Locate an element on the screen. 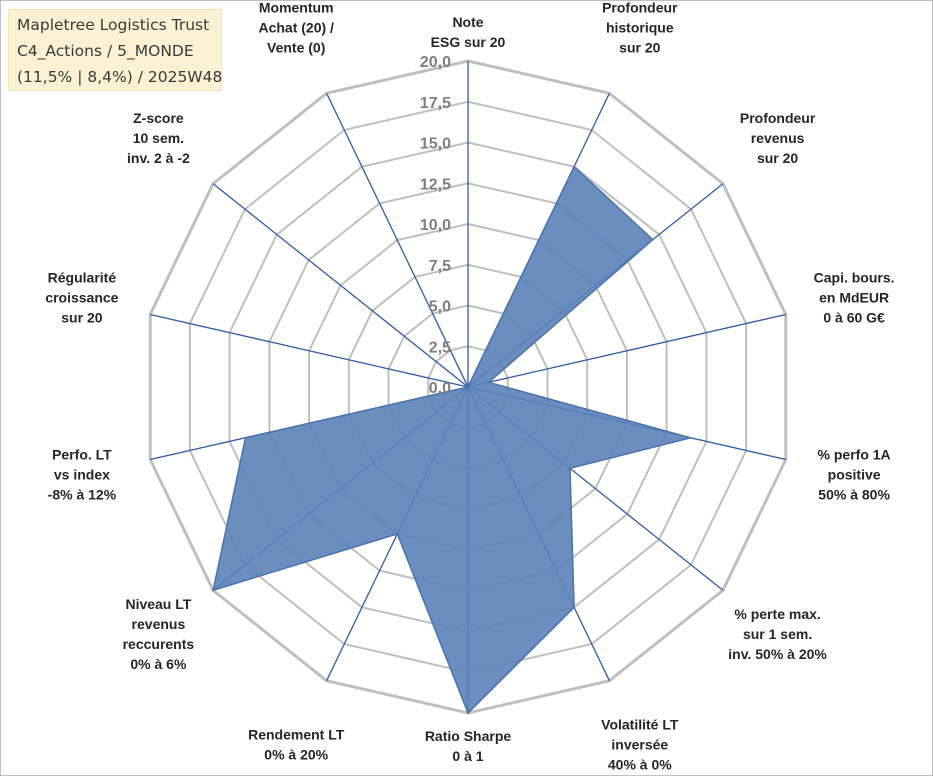 This screenshot has width=933, height=776. axis-label: % perfo 1A positive 50% à 80% is located at coordinates (854, 475).